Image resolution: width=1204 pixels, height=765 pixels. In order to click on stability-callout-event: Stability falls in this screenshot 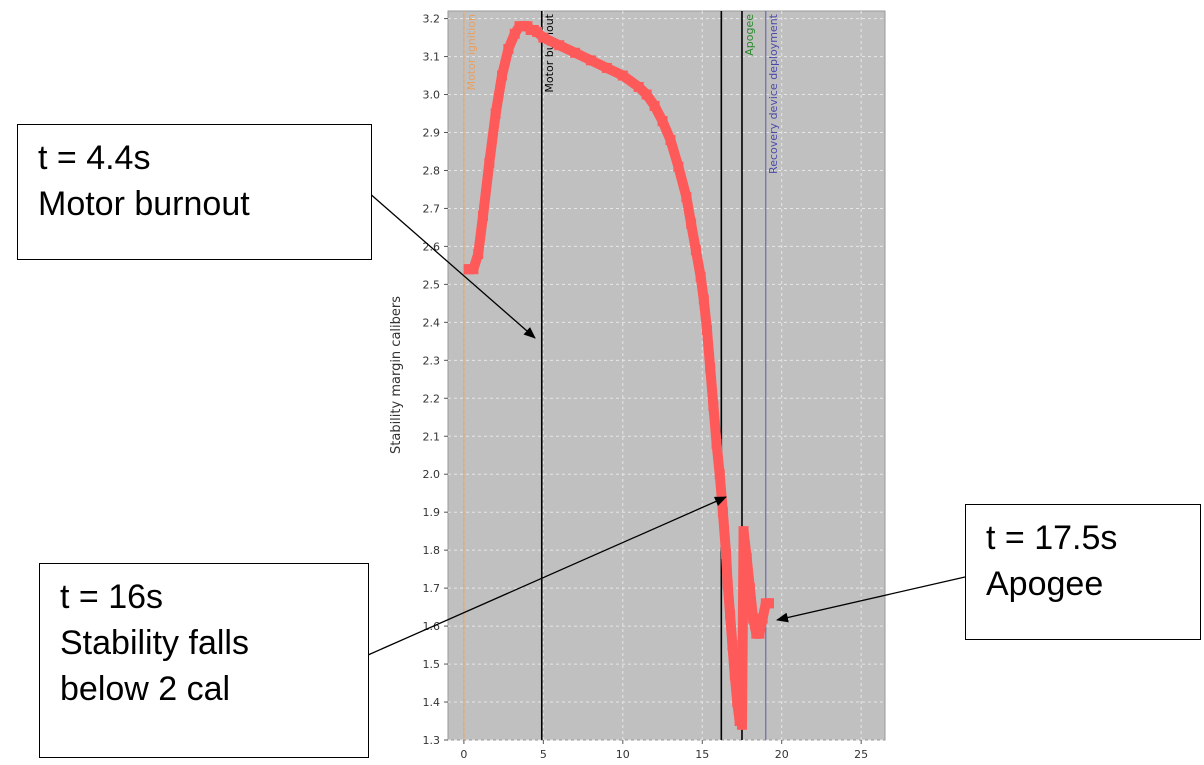, I will do `click(154, 643)`.